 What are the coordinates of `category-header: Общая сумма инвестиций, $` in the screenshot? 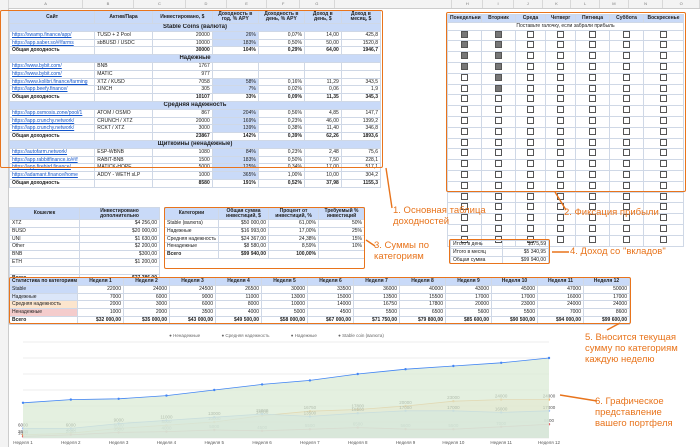 It's located at (243, 213).